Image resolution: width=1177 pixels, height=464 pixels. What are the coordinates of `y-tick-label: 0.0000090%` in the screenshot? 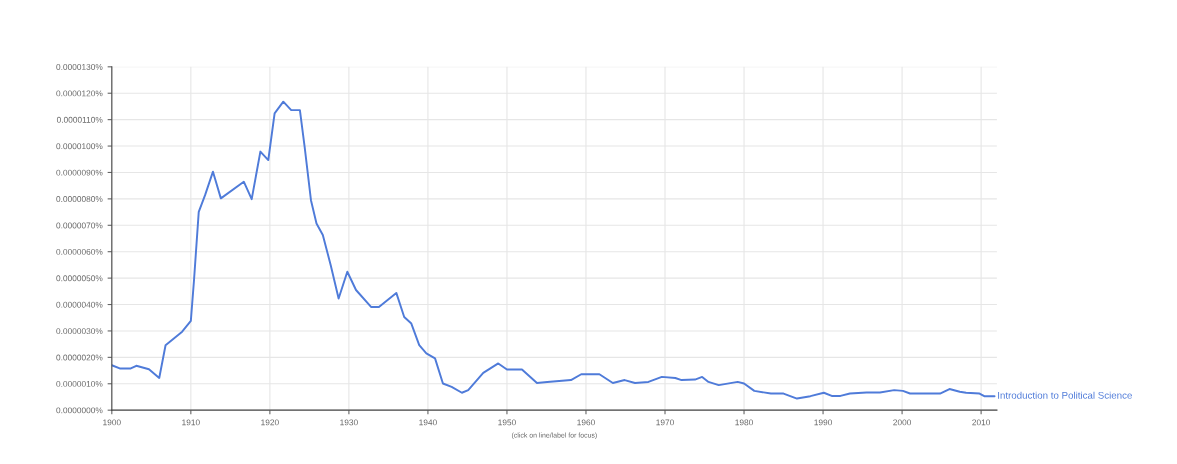 It's located at (79, 172).